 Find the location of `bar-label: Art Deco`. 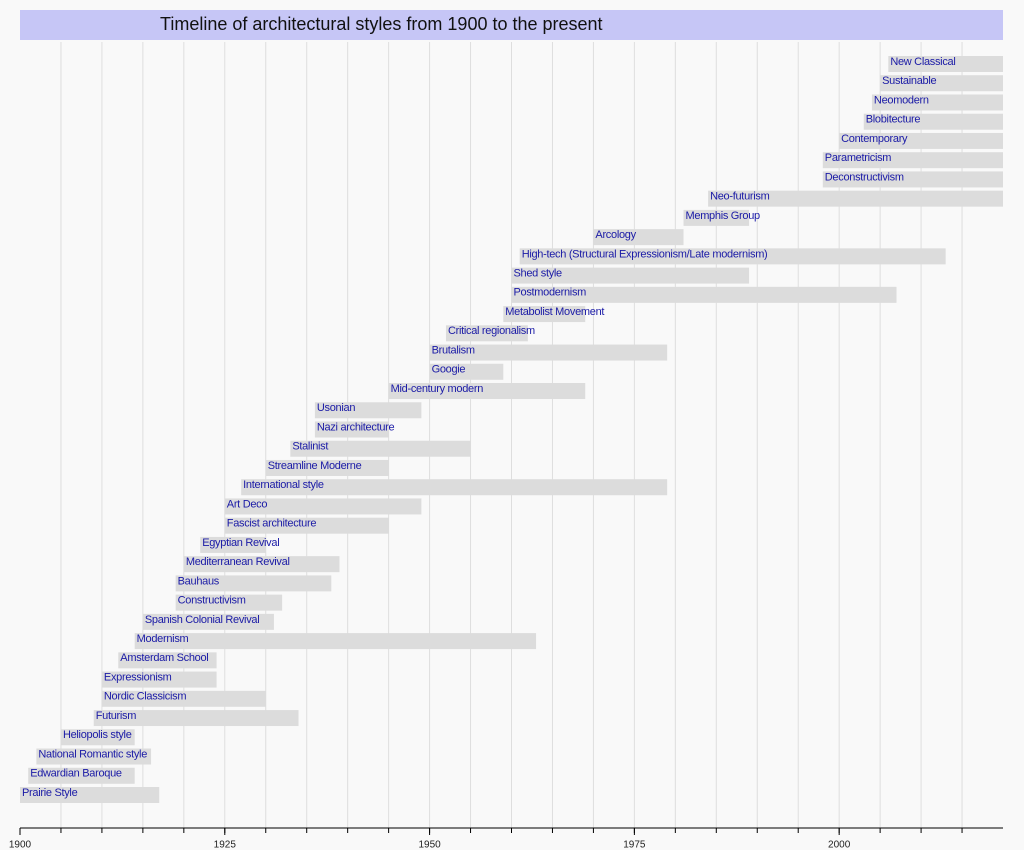

bar-label: Art Deco is located at coordinates (247, 504).